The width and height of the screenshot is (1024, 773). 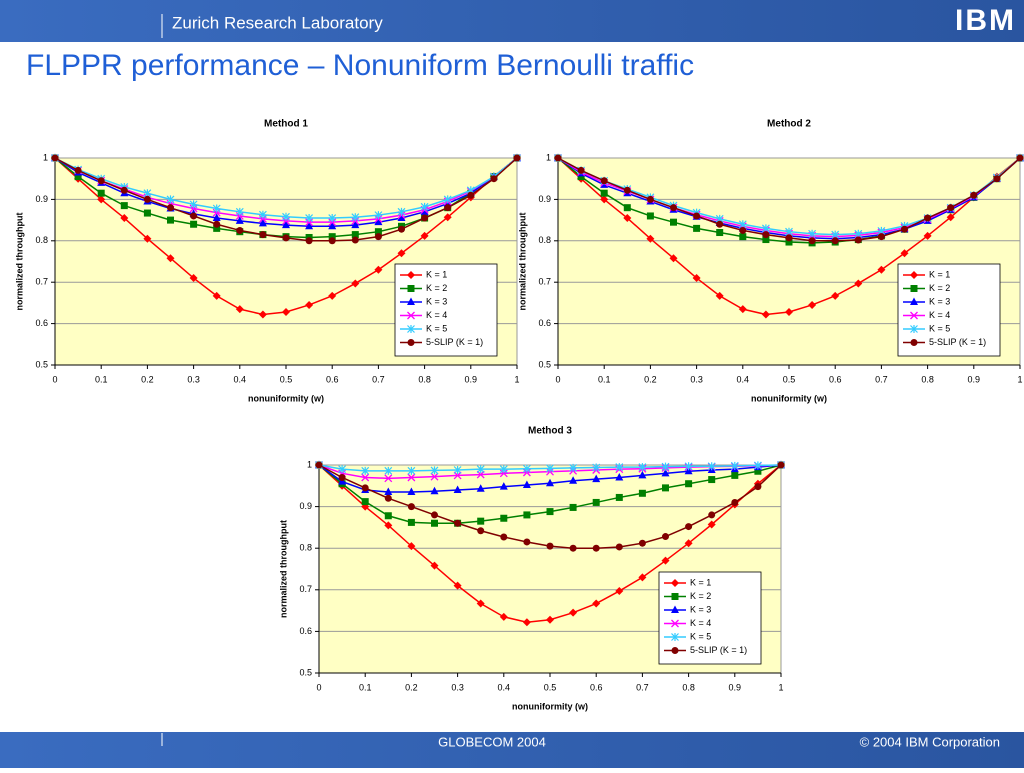 I want to click on footer-band, so click(x=512, y=750).